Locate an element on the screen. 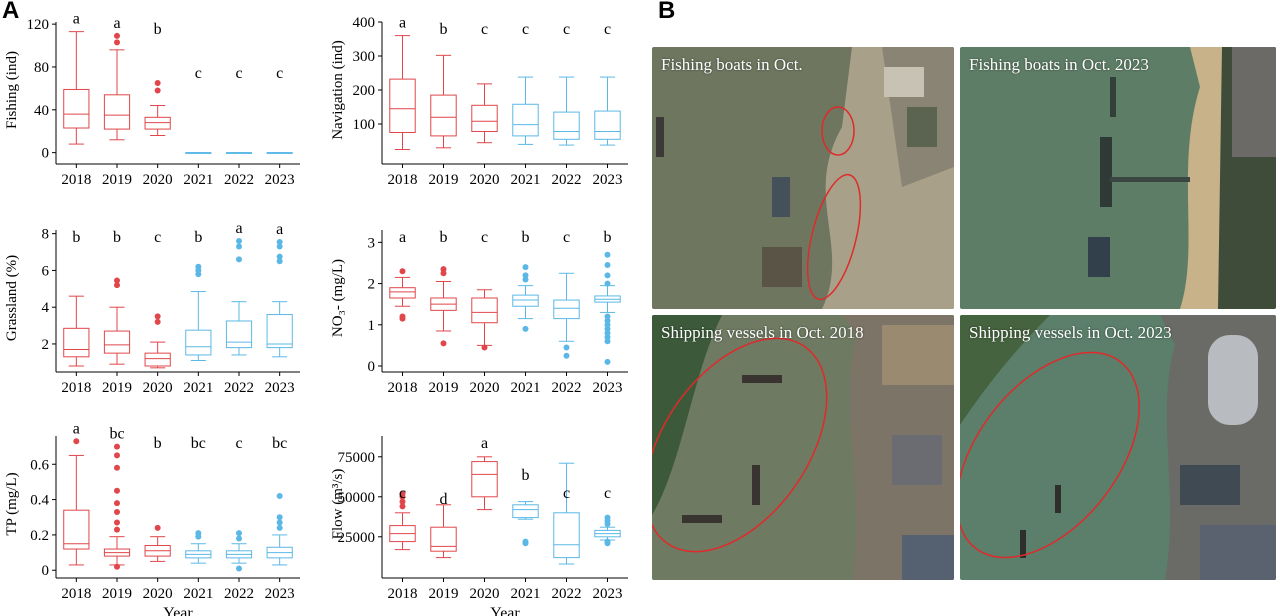  photo-caption: Fishing boats in Oct. 2023 is located at coordinates (1059, 64).